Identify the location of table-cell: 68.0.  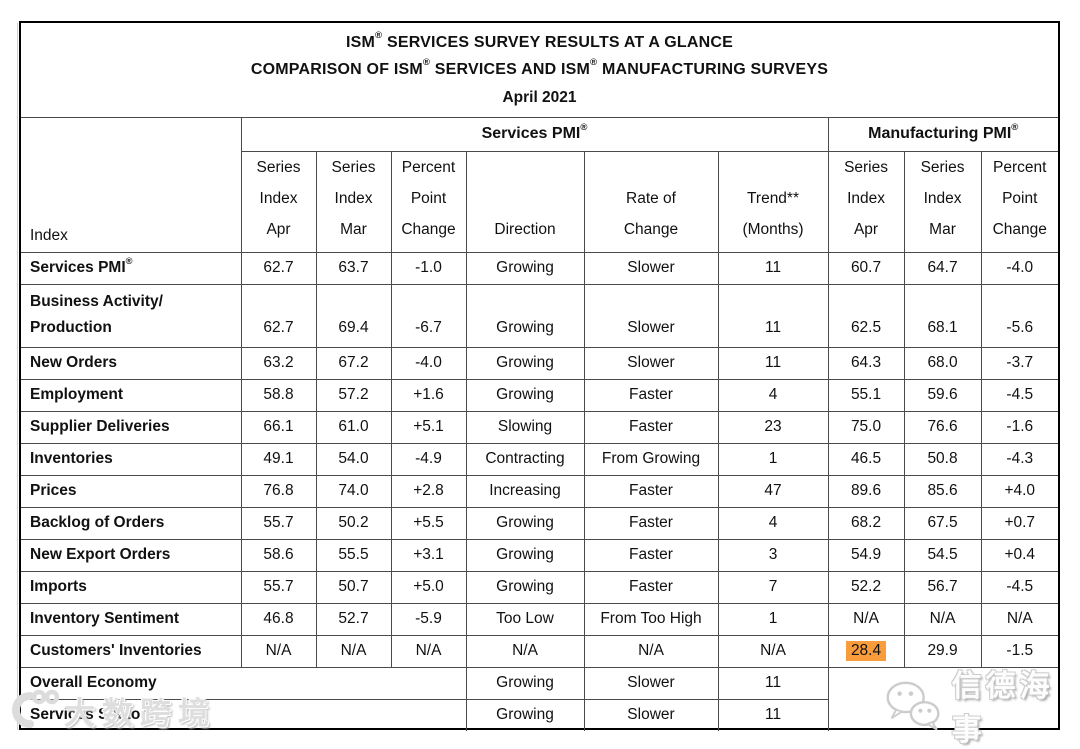
(942, 363).